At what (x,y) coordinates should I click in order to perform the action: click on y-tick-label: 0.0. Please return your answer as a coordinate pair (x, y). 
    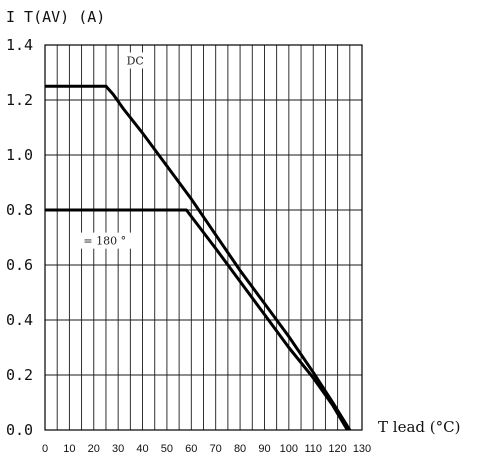
    Looking at the image, I should click on (19, 430).